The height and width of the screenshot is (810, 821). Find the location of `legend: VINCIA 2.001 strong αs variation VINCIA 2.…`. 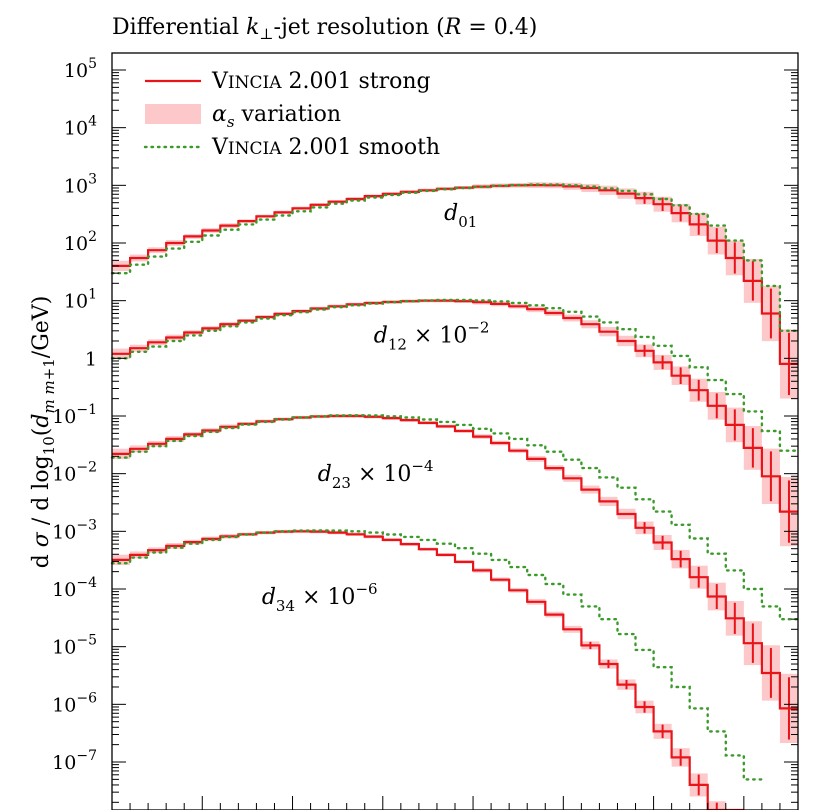

legend: VINCIA 2.001 strong αs variation VINCIA 2.… is located at coordinates (291, 114).